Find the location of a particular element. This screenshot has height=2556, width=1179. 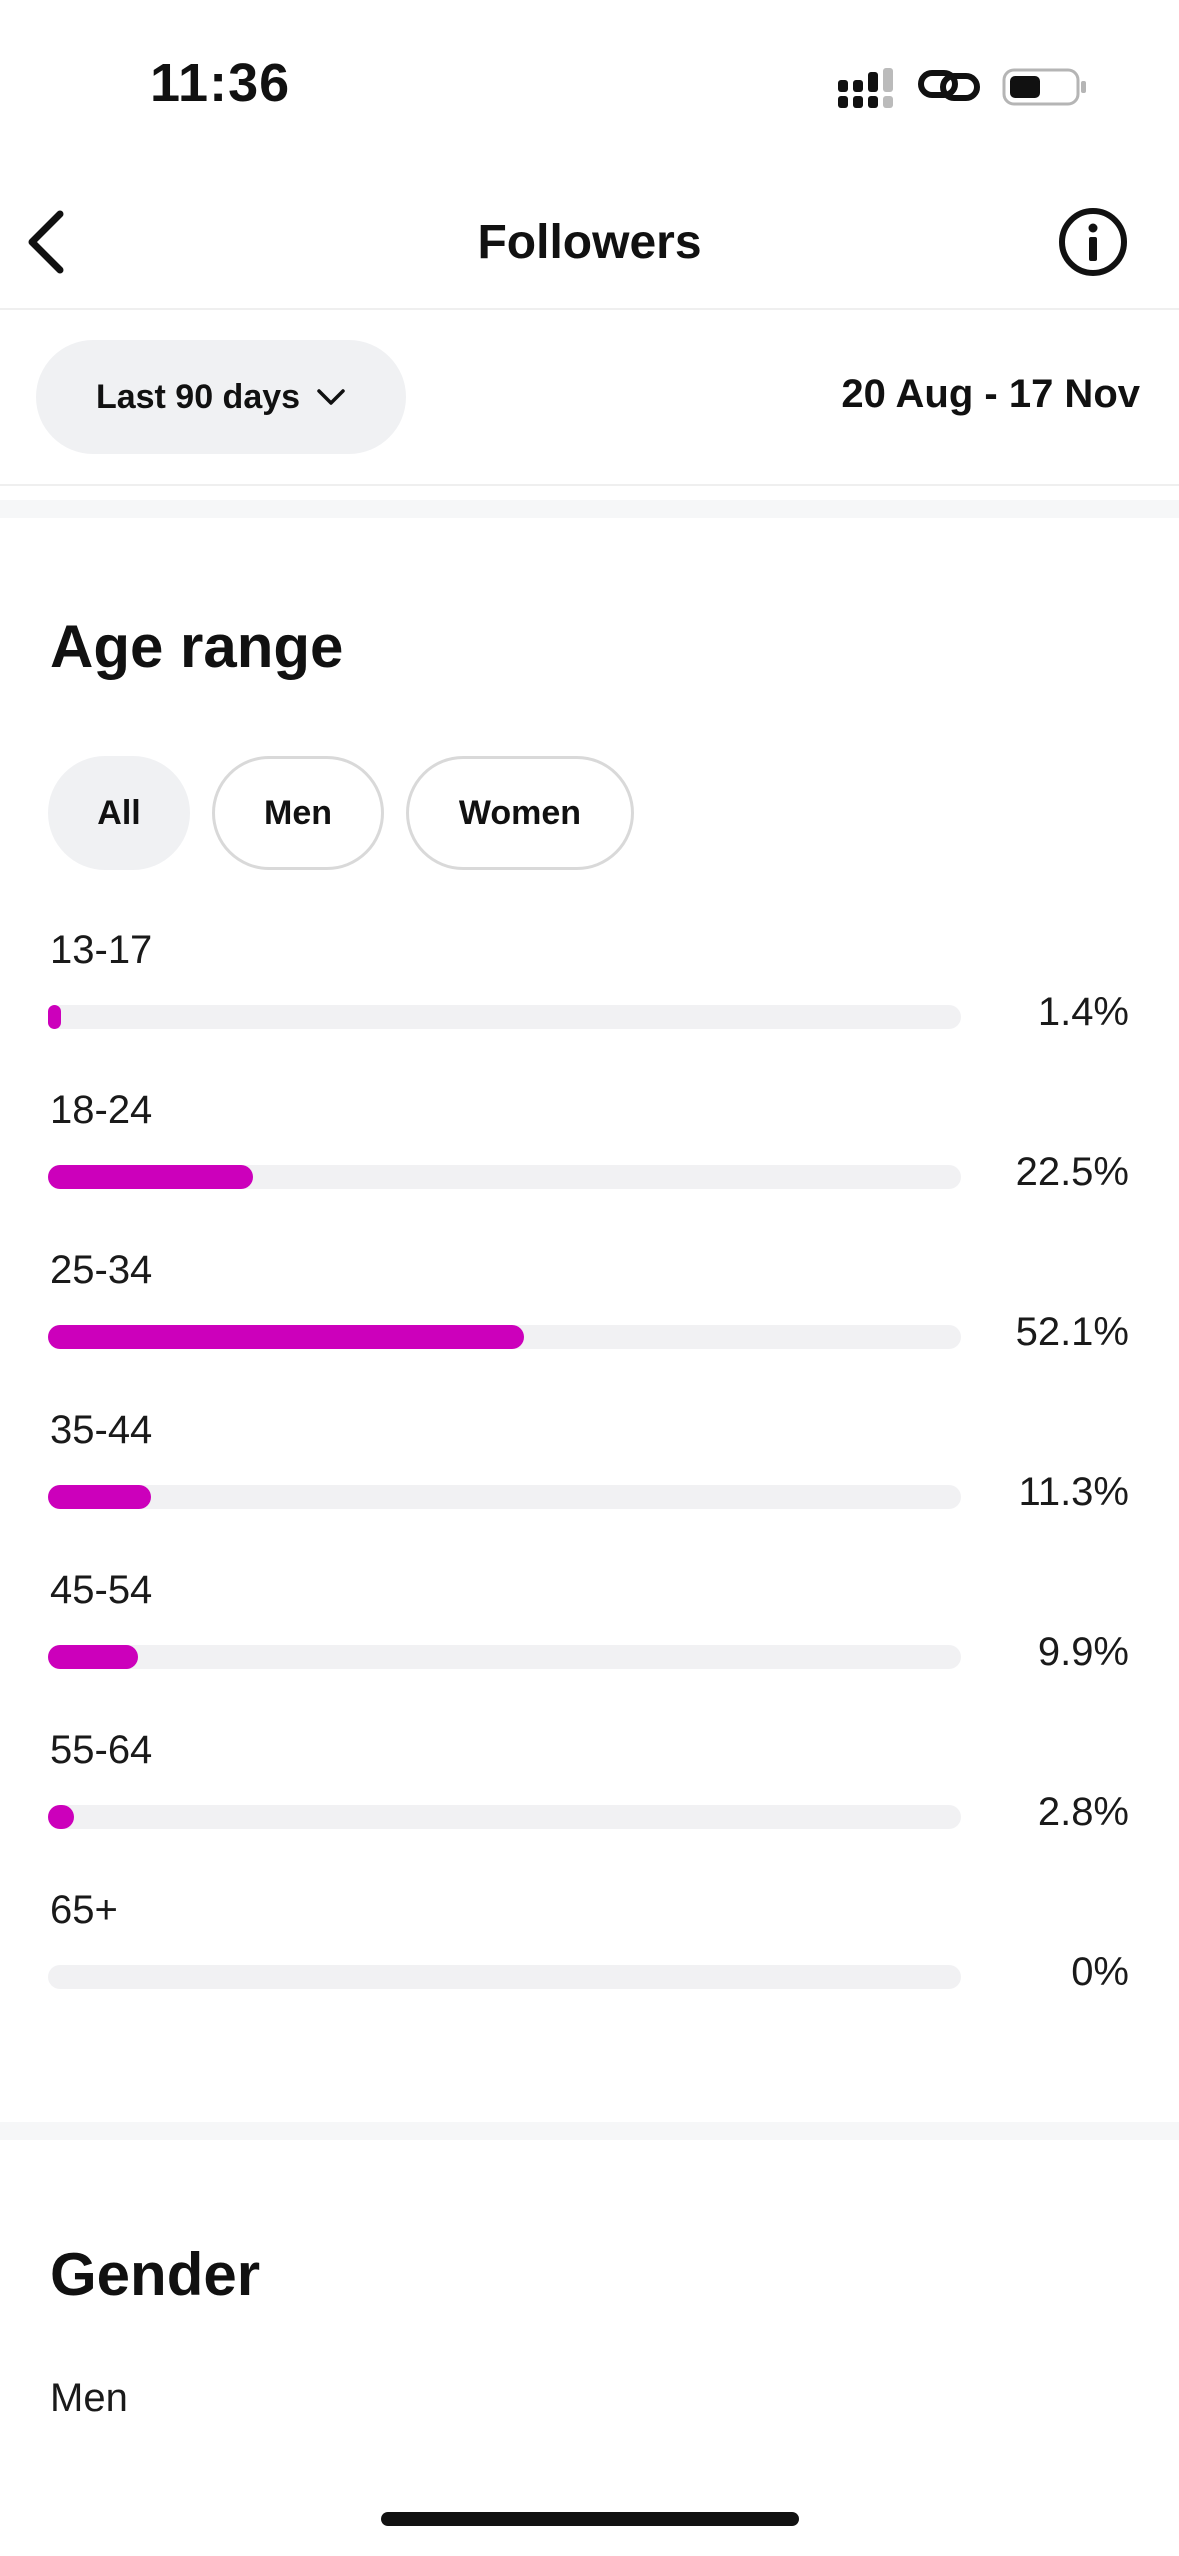

battery-icon is located at coordinates (1044, 87).